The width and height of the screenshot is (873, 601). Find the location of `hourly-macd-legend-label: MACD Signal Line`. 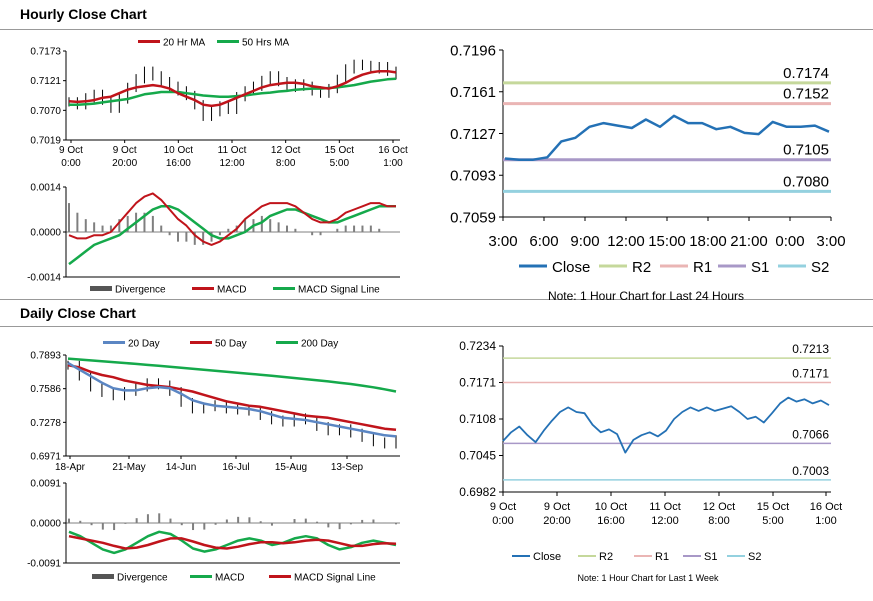

hourly-macd-legend-label: MACD Signal Line is located at coordinates (339, 290).